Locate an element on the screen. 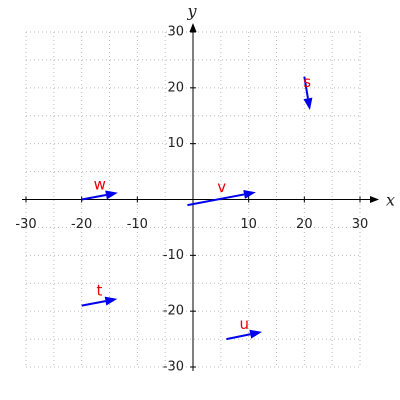  x-tick-label: -20 is located at coordinates (81, 224).